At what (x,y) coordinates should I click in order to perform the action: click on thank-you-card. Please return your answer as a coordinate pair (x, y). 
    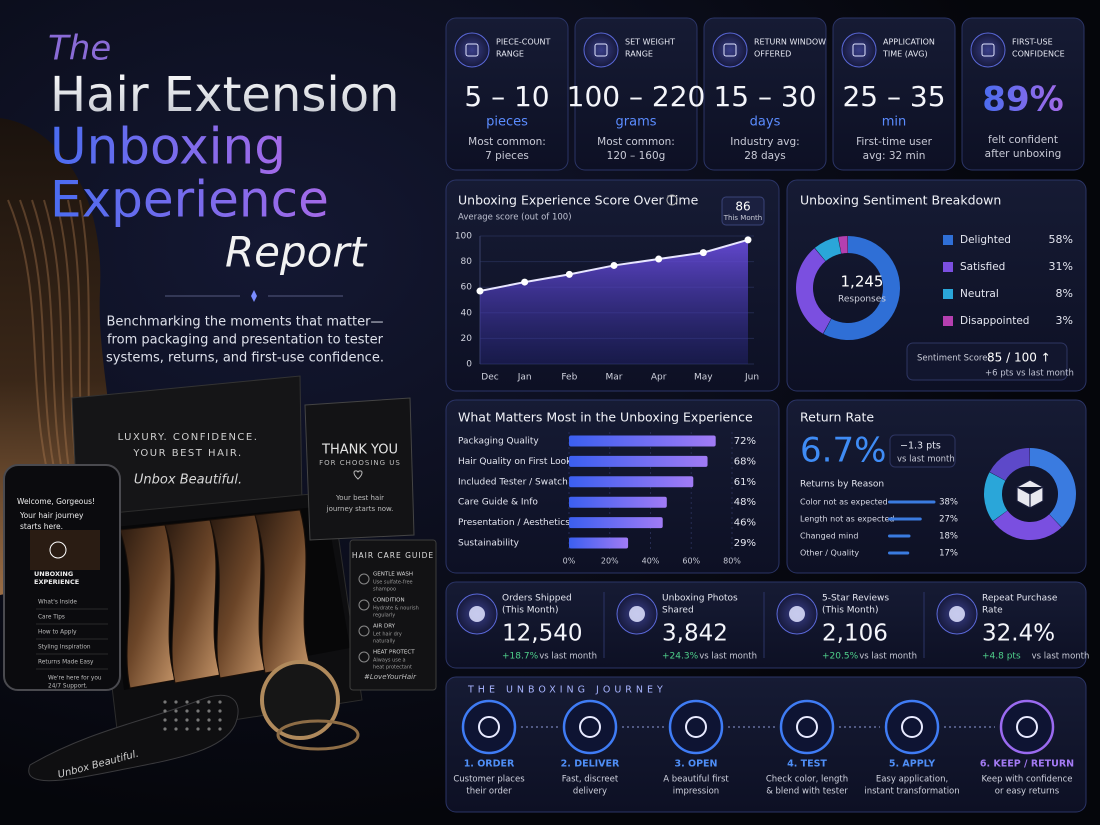
    Looking at the image, I should click on (359, 469).